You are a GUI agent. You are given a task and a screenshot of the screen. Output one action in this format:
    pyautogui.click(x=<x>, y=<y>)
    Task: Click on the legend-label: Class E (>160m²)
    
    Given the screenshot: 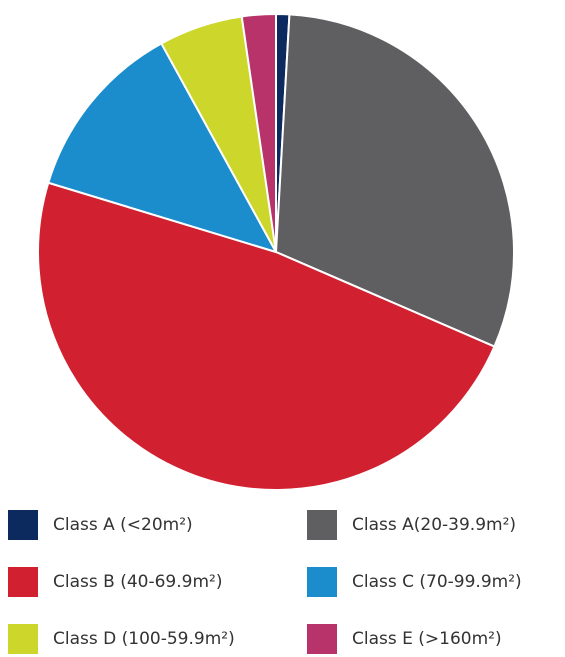 What is the action you would take?
    pyautogui.click(x=427, y=639)
    